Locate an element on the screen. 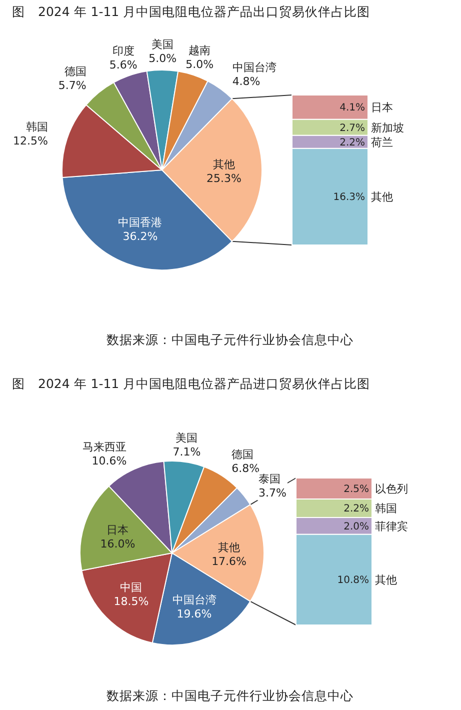 This screenshot has height=710, width=461. series-label: 新加坡 is located at coordinates (387, 127).